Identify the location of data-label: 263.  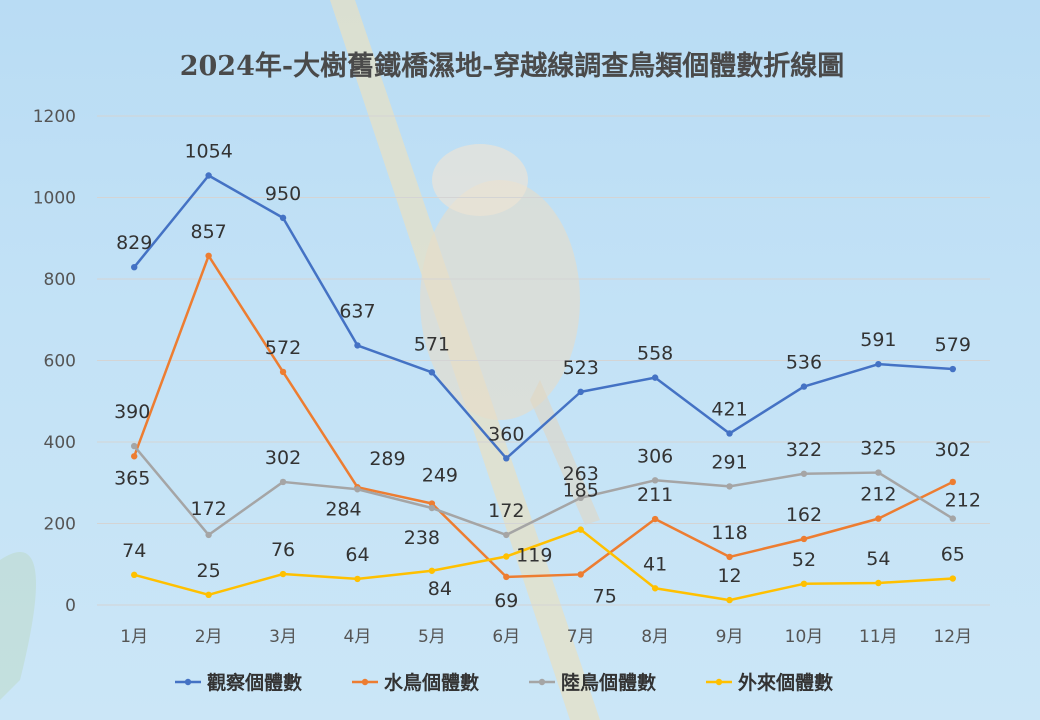
(581, 474).